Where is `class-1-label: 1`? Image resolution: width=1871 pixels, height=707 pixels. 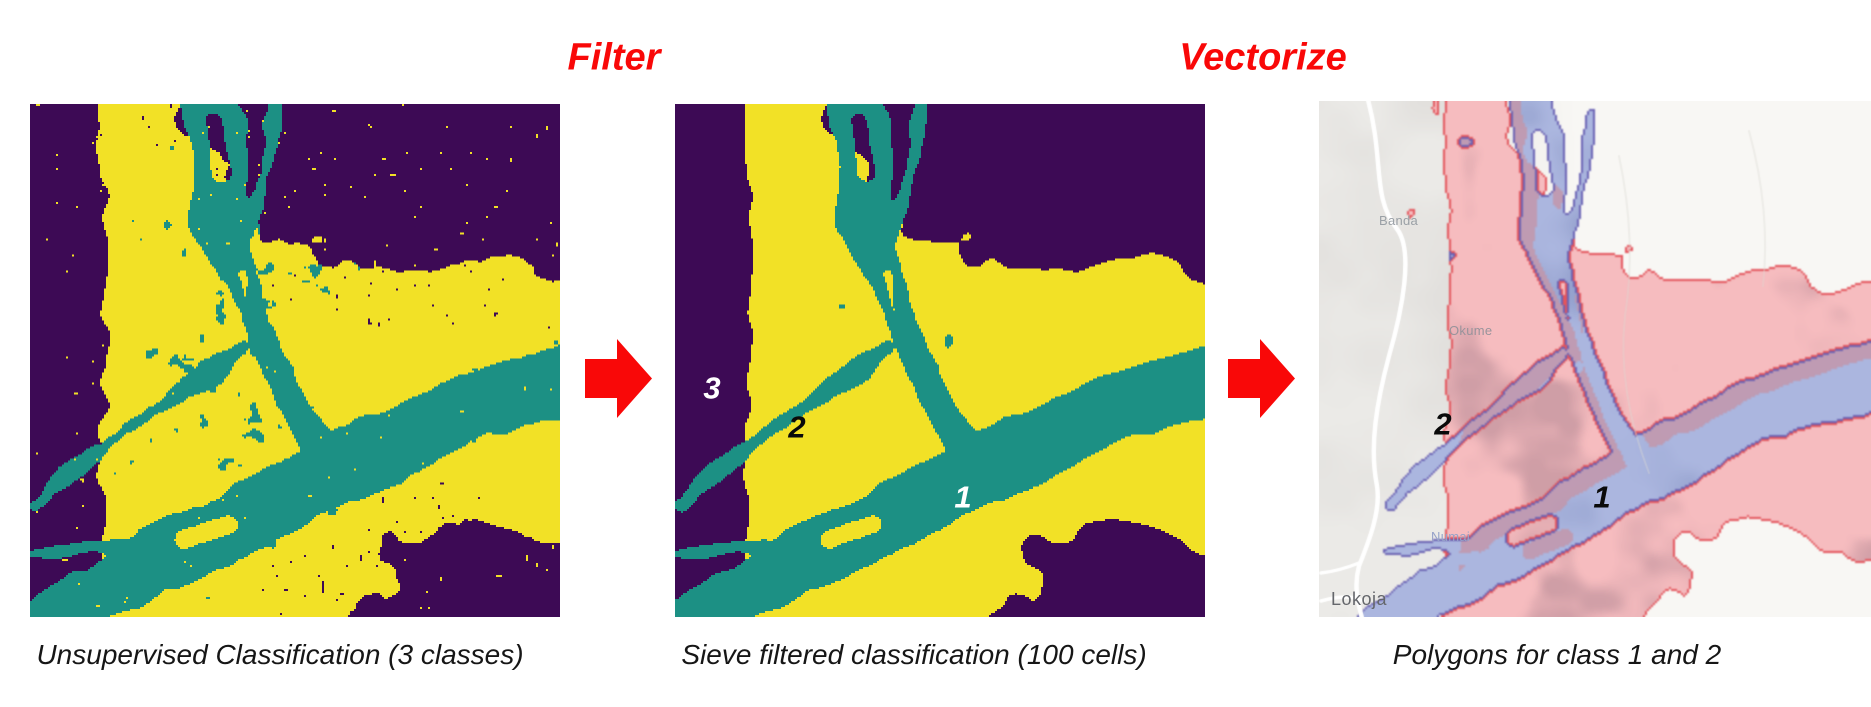
class-1-label: 1 is located at coordinates (963, 497).